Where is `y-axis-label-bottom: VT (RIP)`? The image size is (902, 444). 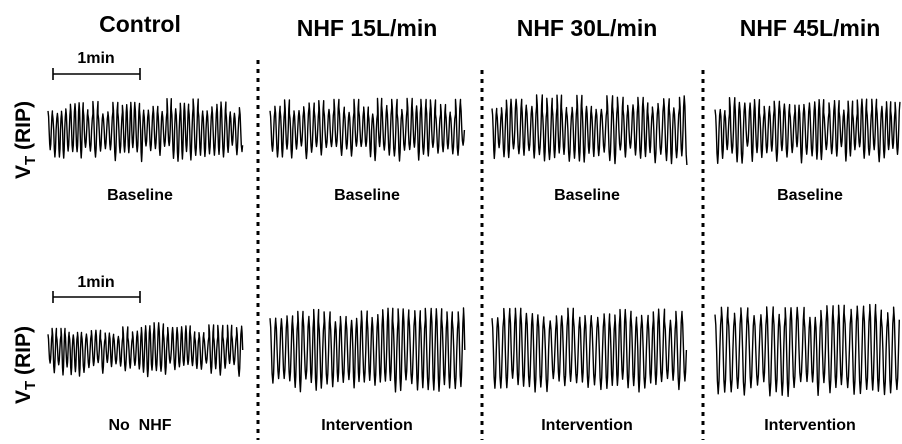
y-axis-label-bottom: VT (RIP) is located at coordinates (25, 365).